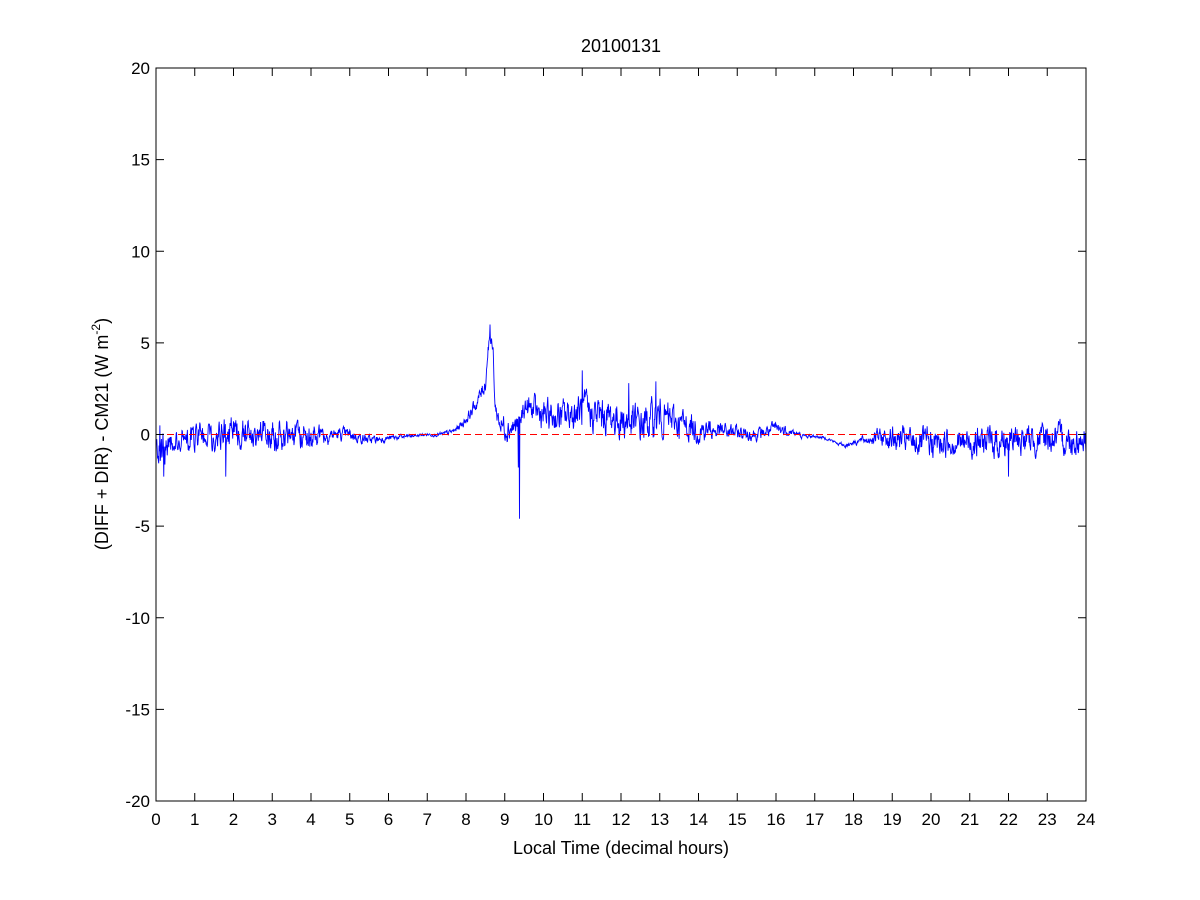  What do you see at coordinates (102, 442) in the screenshot?
I see `y-axis-label-main: (DIFF + DIR) - CM21 (W m` at bounding box center [102, 442].